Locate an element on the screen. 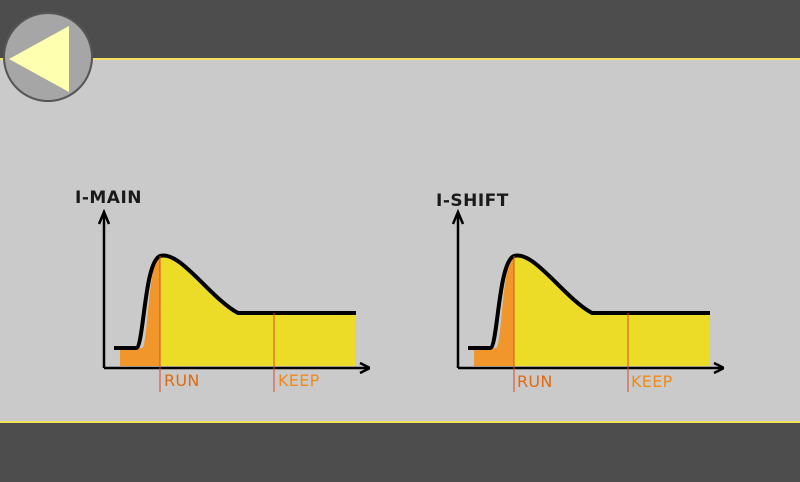 This screenshot has width=800, height=482. graph-title: I-SHIFT is located at coordinates (472, 201).